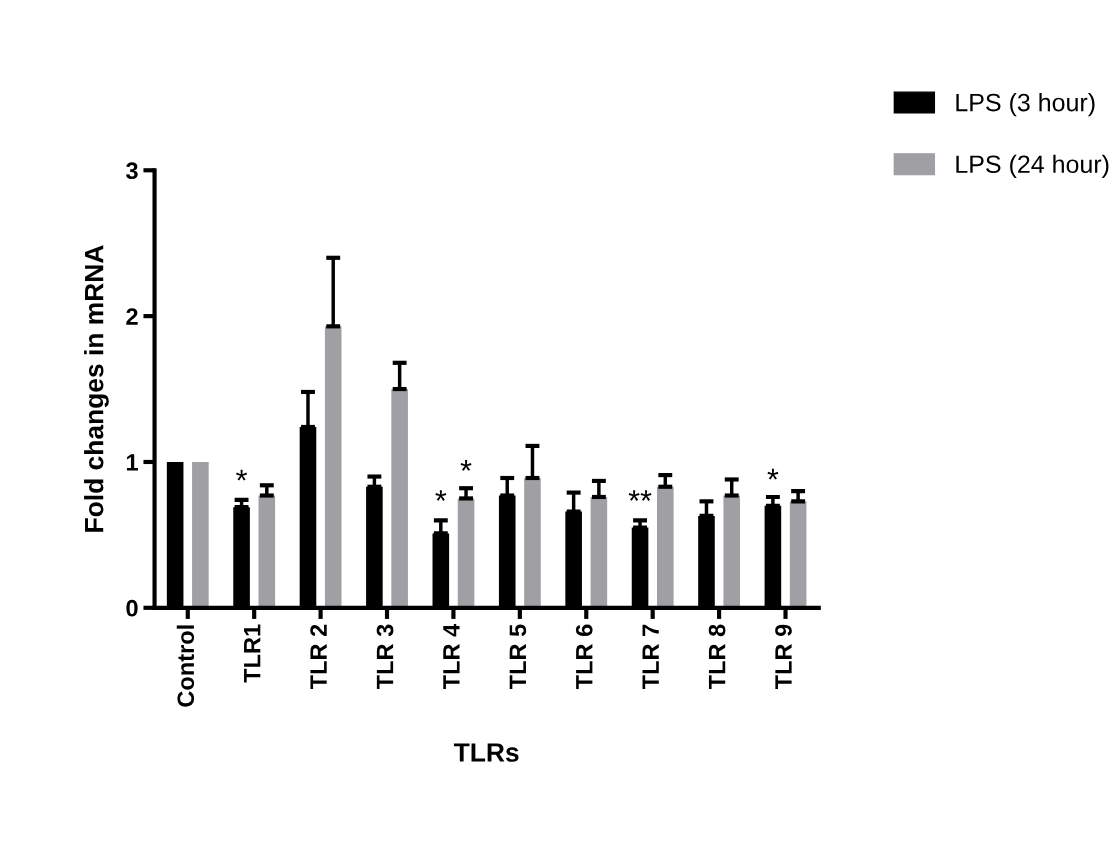 This screenshot has width=1120, height=843. Describe the element at coordinates (185, 666) in the screenshot. I see `x-tick-label: Control` at that location.